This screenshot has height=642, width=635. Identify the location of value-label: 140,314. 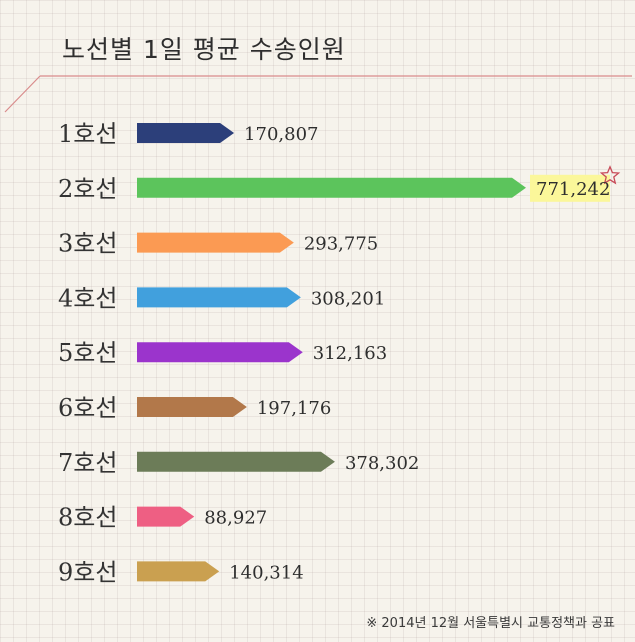
(266, 572).